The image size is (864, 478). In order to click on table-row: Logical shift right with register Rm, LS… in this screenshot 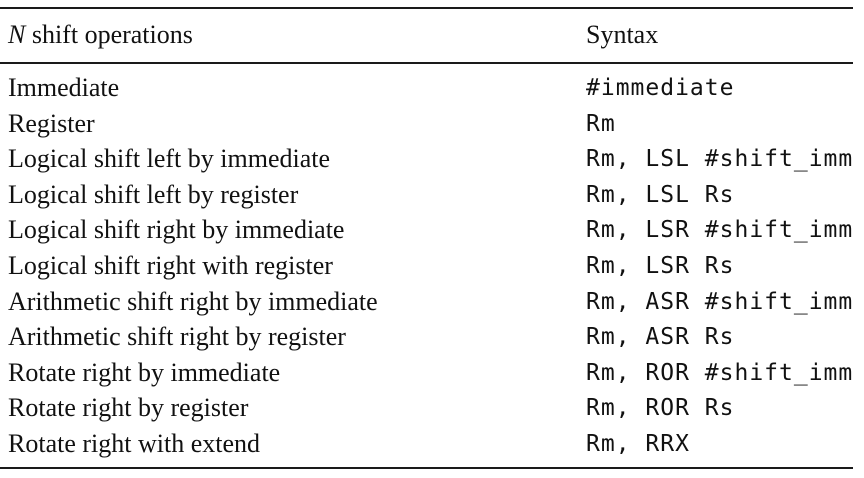, I will do `click(426, 266)`.